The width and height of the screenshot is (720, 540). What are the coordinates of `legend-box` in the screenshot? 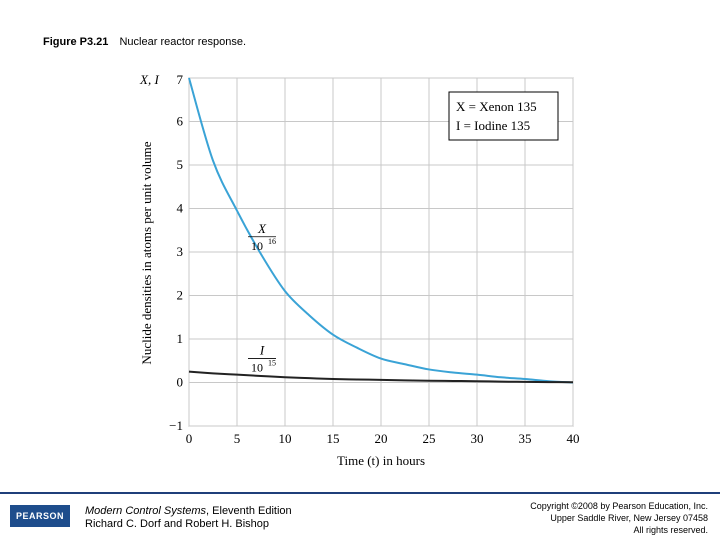 It's located at (503, 116).